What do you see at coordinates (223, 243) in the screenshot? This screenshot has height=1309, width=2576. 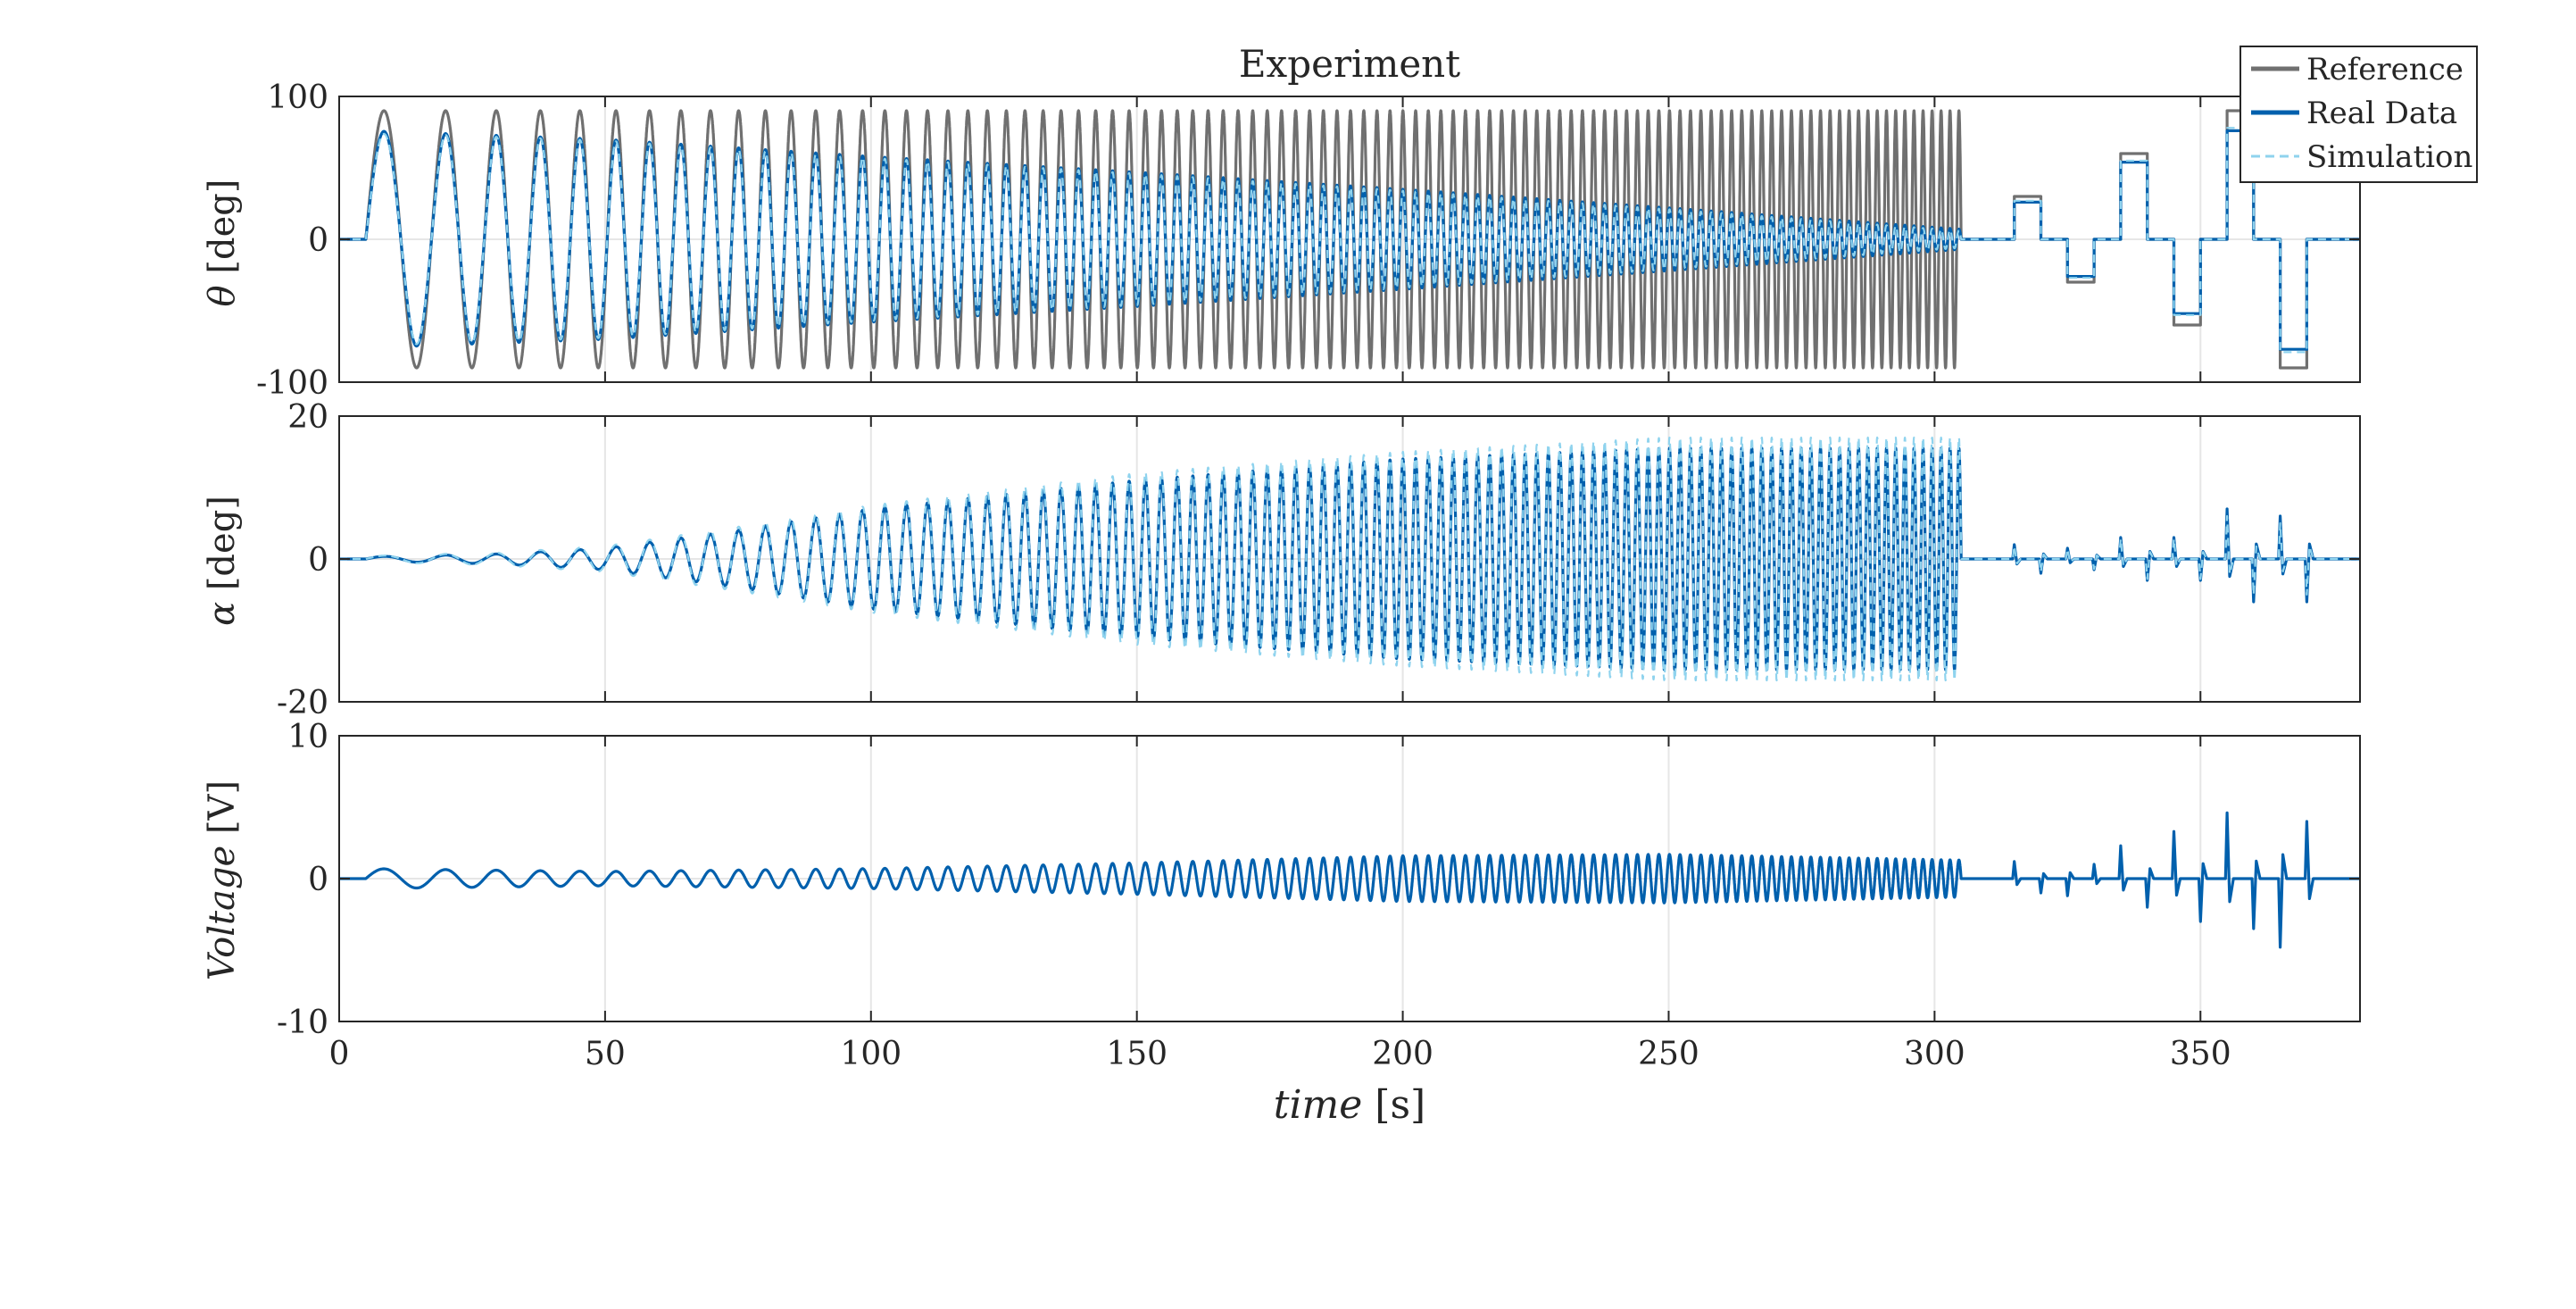 I see `theta-axis-label: θ [deg]` at bounding box center [223, 243].